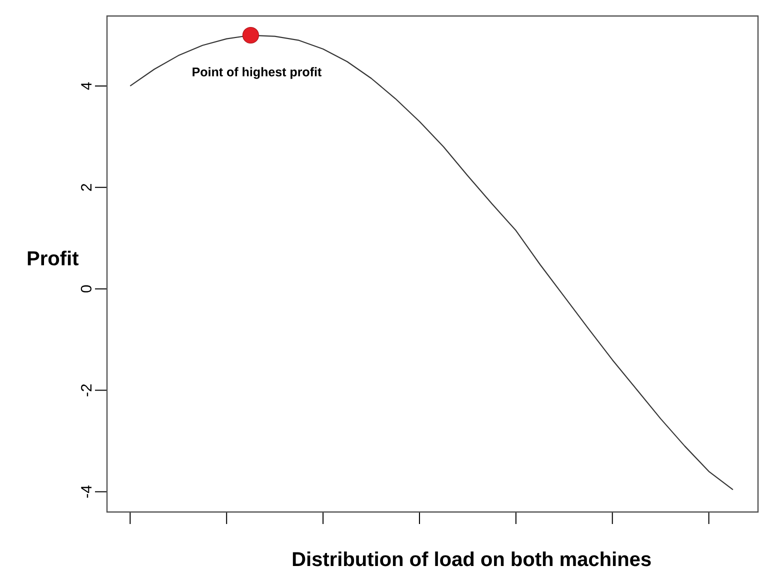 This screenshot has height=582, width=761. I want to click on y-tick-label: -4, so click(86, 491).